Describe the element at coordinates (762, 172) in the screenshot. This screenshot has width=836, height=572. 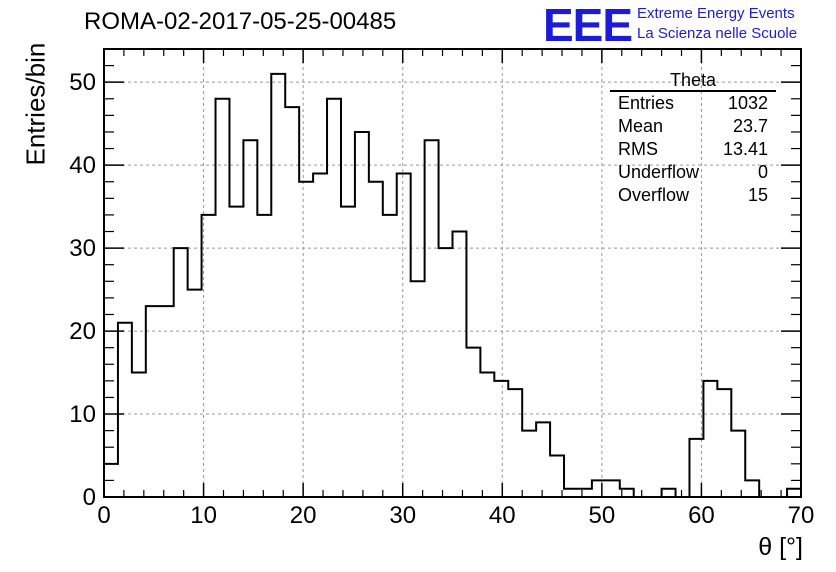
I see `stats-value: 0` at that location.